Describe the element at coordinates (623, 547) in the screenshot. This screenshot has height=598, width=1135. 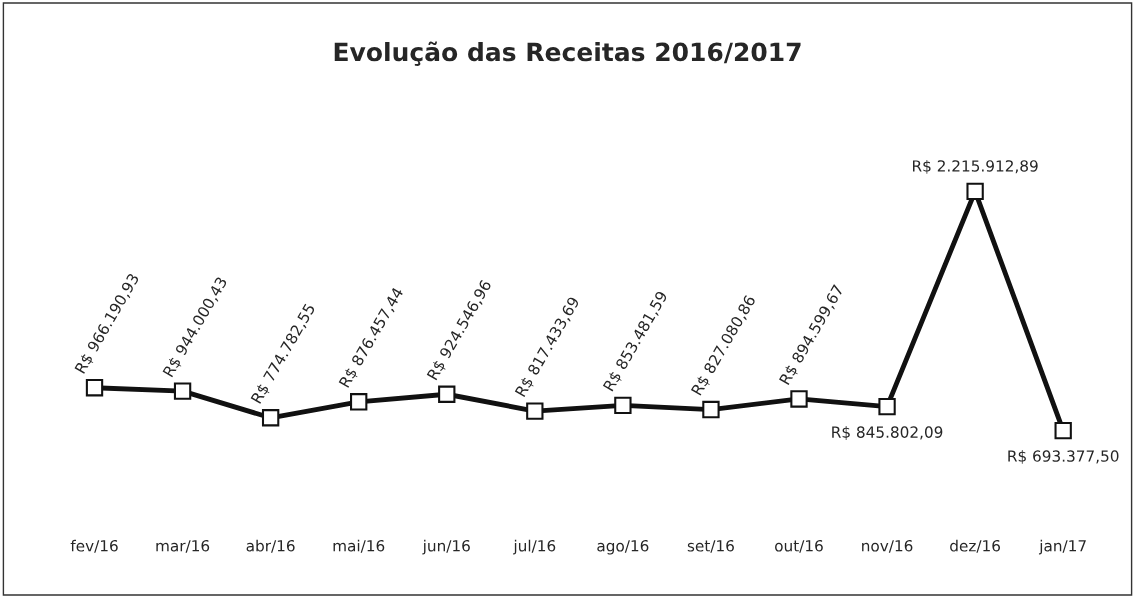
I see `x-tick-label: ago/16` at that location.